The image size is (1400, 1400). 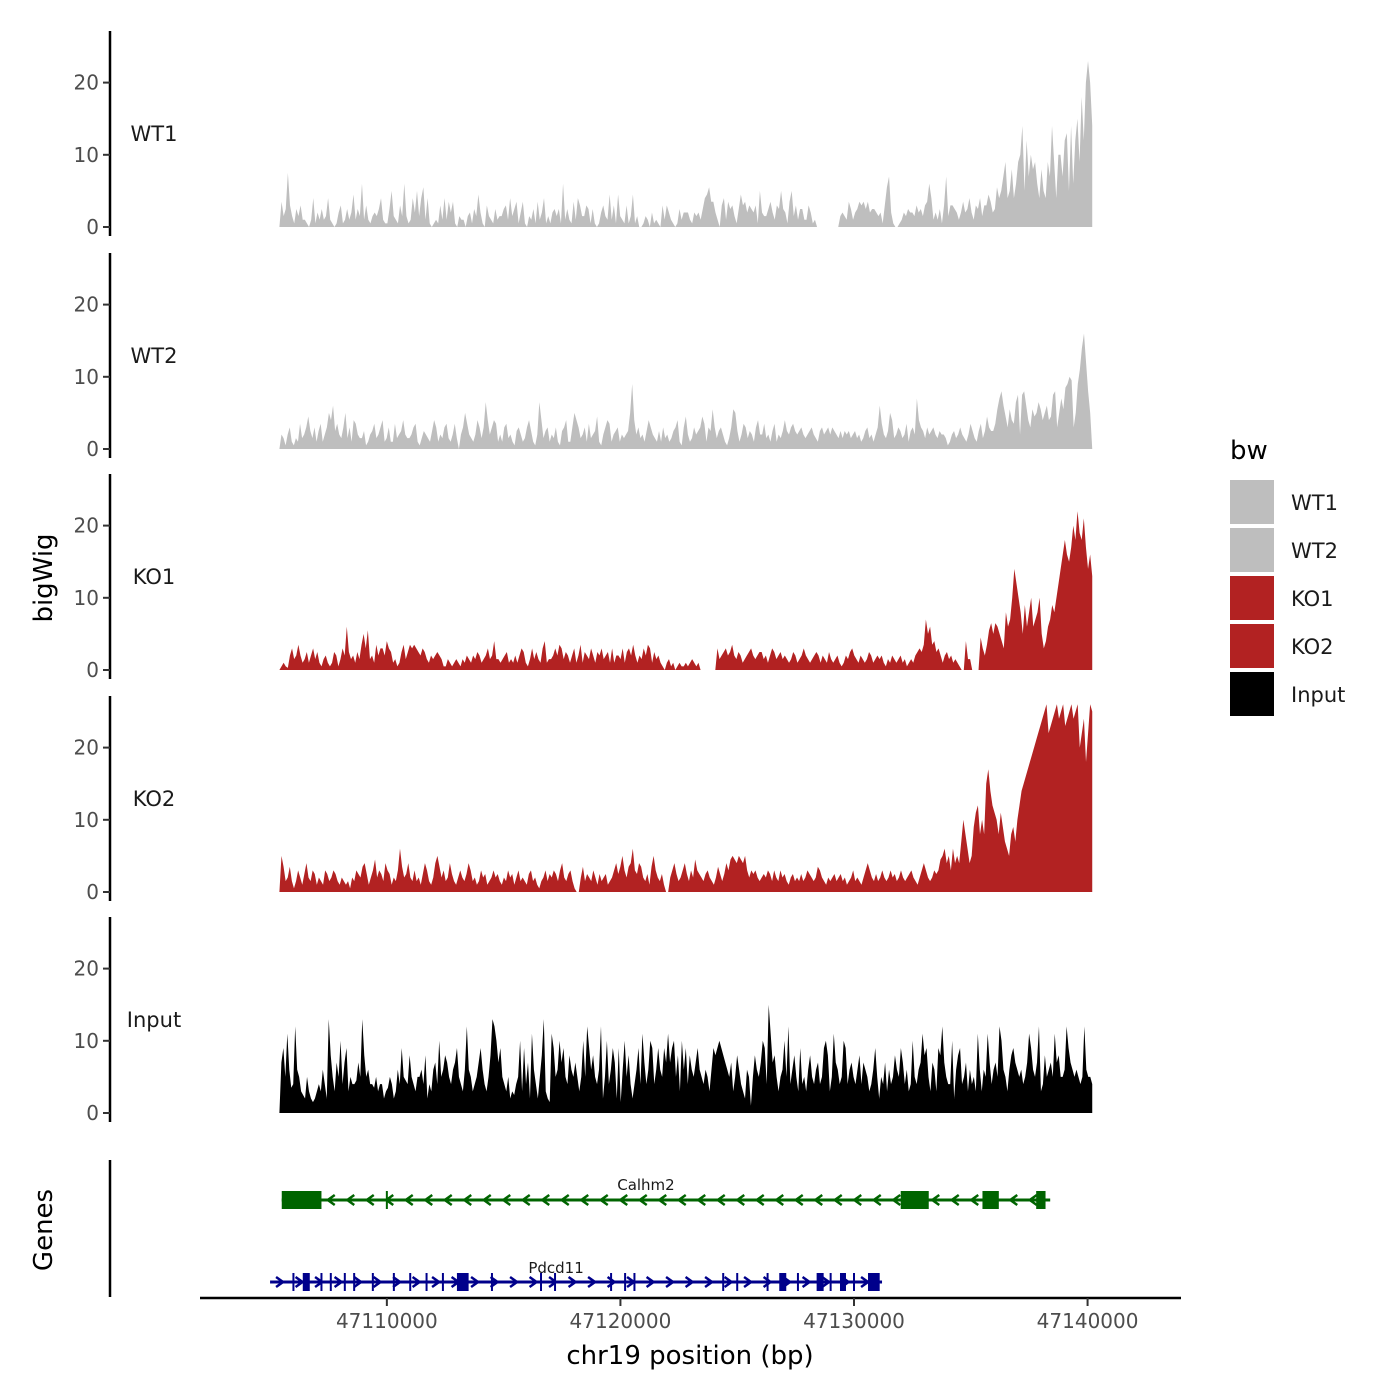 I want to click on track-wt2: 0 10 20 WT2, so click(x=583, y=357).